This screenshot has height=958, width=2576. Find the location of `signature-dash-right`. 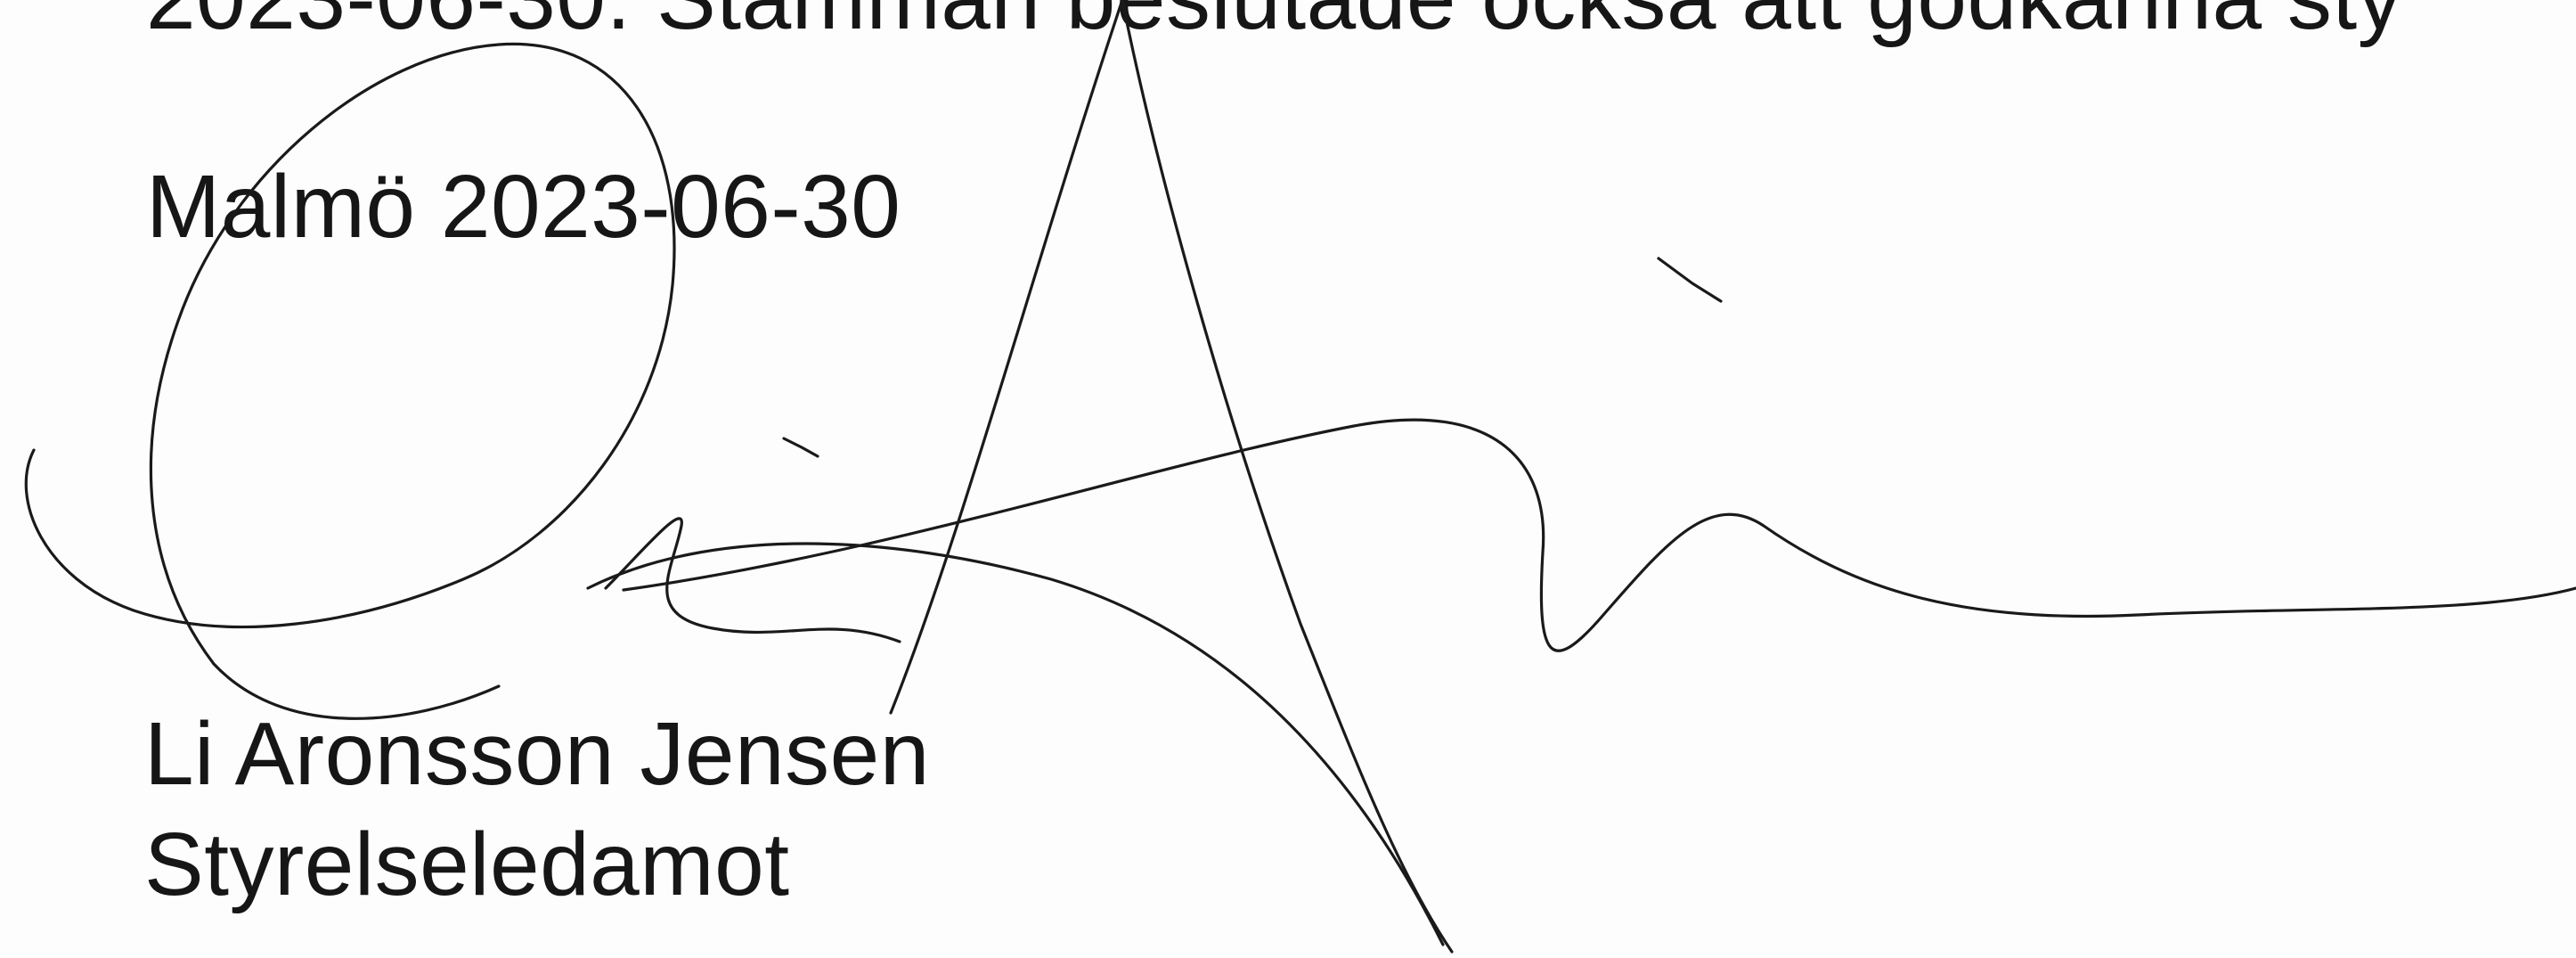

signature-dash-right is located at coordinates (1690, 280).